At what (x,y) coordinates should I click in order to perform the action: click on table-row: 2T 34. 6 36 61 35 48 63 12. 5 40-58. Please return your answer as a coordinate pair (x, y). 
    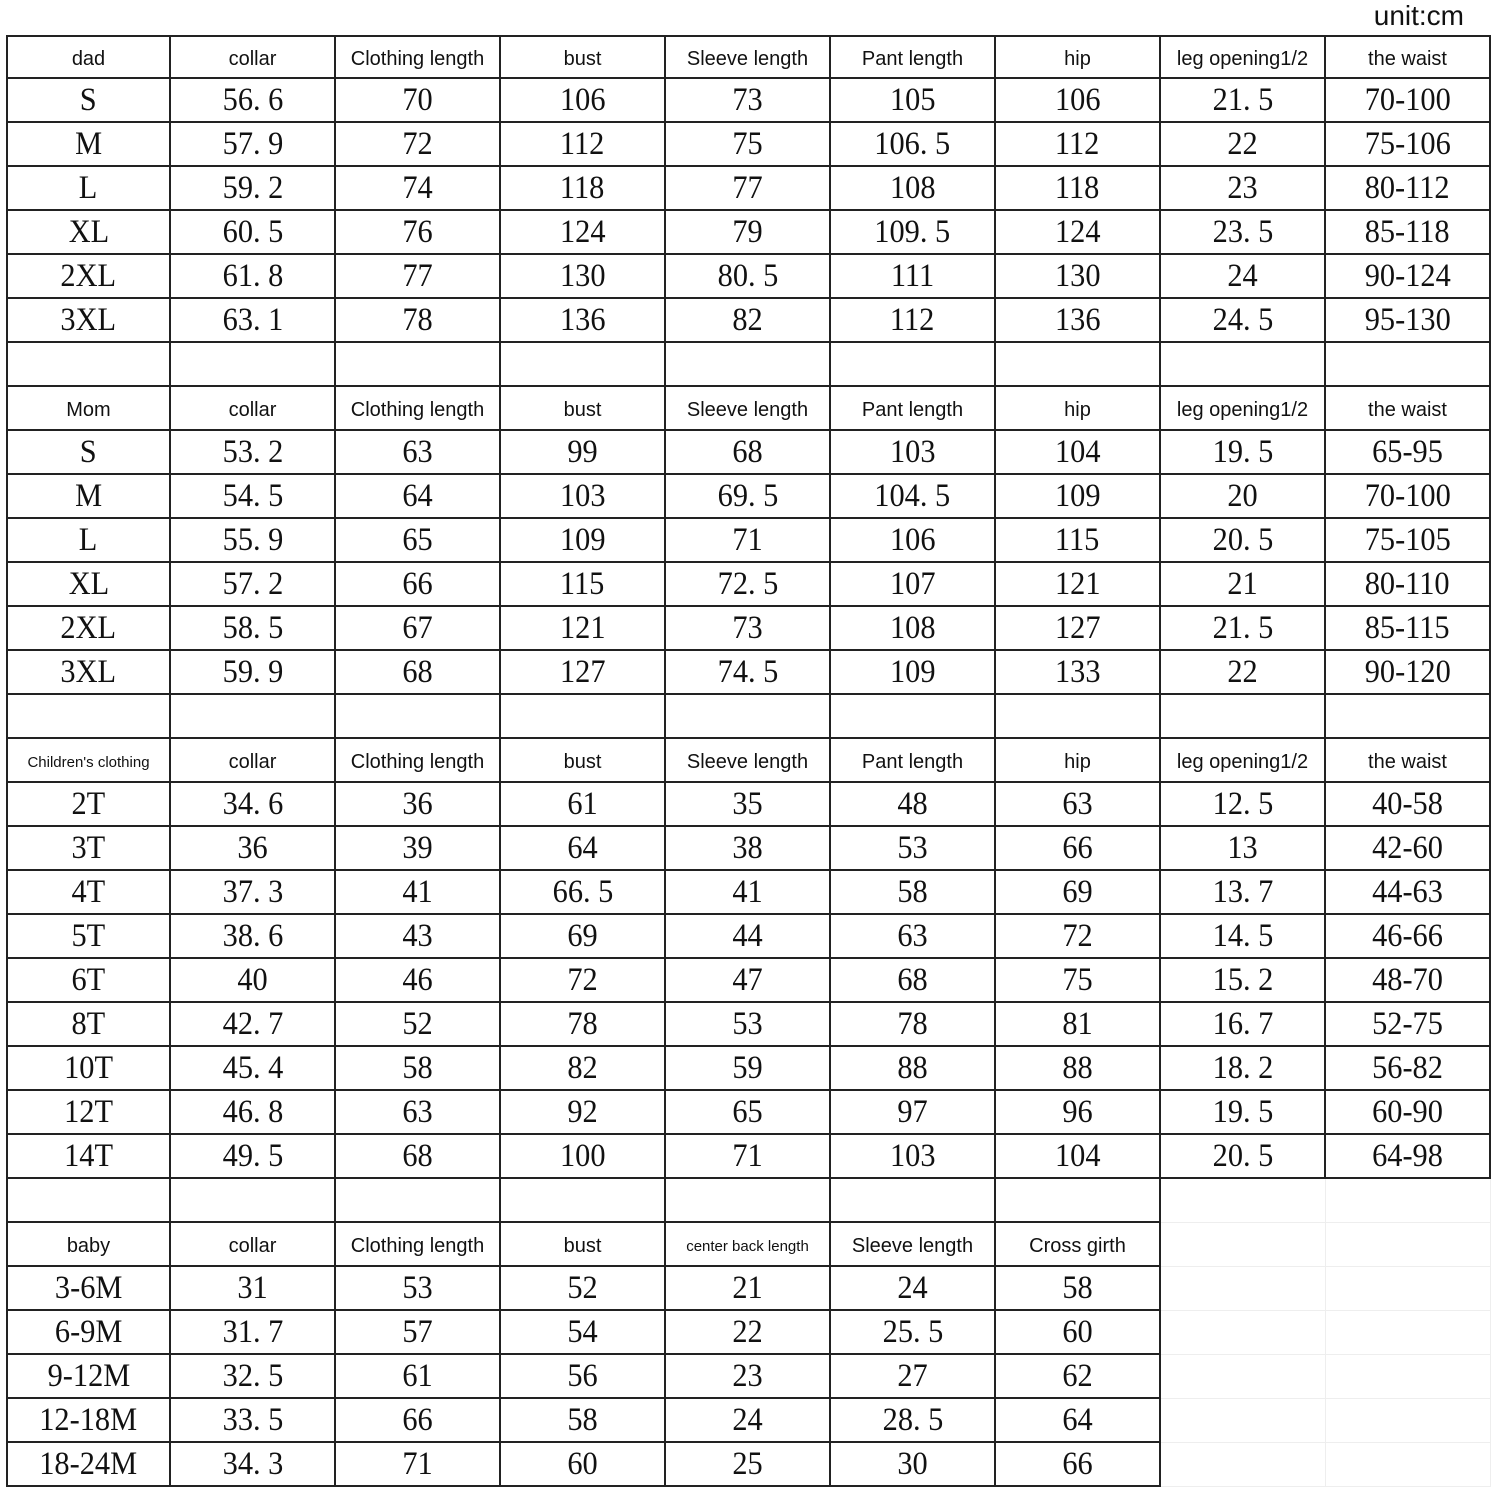
    Looking at the image, I should click on (748, 805).